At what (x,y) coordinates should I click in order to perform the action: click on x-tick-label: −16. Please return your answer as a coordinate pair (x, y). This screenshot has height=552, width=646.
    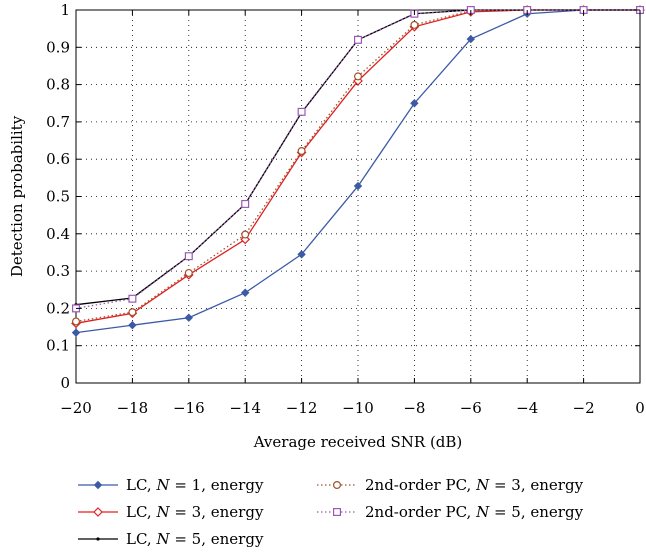
    Looking at the image, I should click on (189, 408).